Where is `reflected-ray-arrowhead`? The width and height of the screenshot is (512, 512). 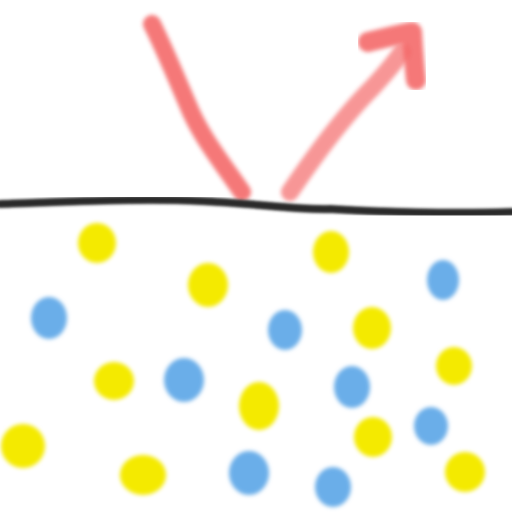 reflected-ray-arrowhead is located at coordinates (392, 56).